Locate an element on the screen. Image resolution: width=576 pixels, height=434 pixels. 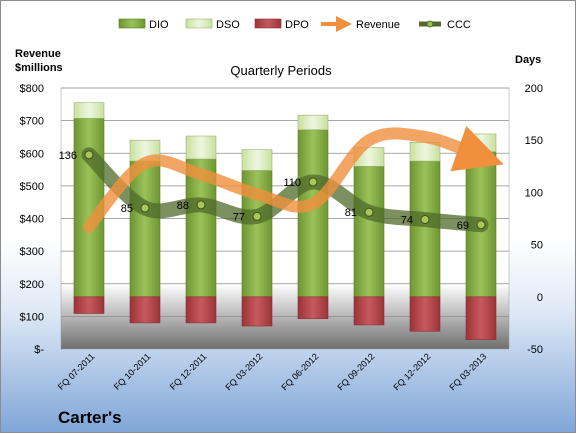
legend-label-revenue: Revenue is located at coordinates (378, 25).